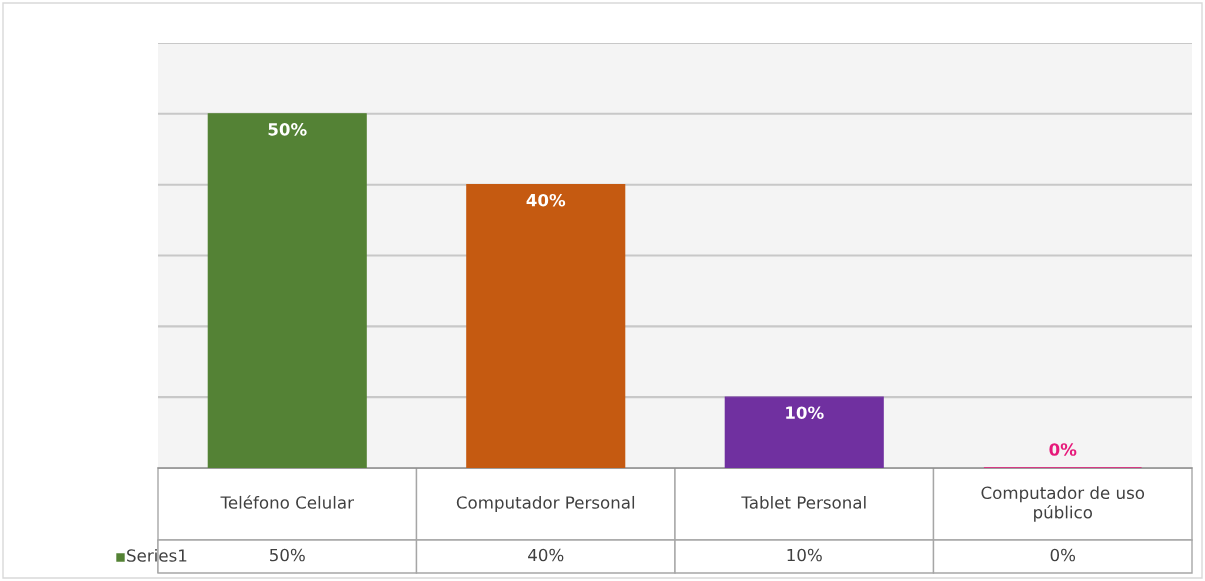 The width and height of the screenshot is (1205, 581). Describe the element at coordinates (545, 504) in the screenshot. I see `x-tick-label: Computador Personal` at that location.